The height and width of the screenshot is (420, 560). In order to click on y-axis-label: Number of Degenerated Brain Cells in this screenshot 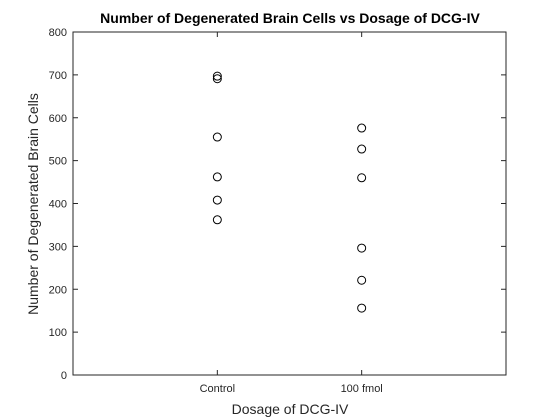, I will do `click(33, 204)`.